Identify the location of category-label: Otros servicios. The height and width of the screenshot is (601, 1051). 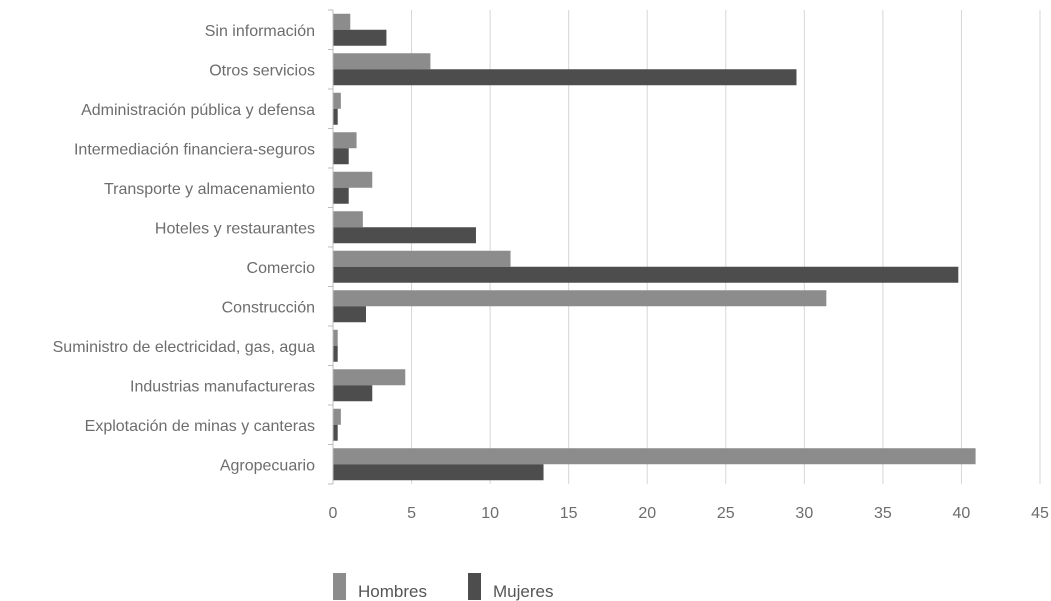
(262, 70).